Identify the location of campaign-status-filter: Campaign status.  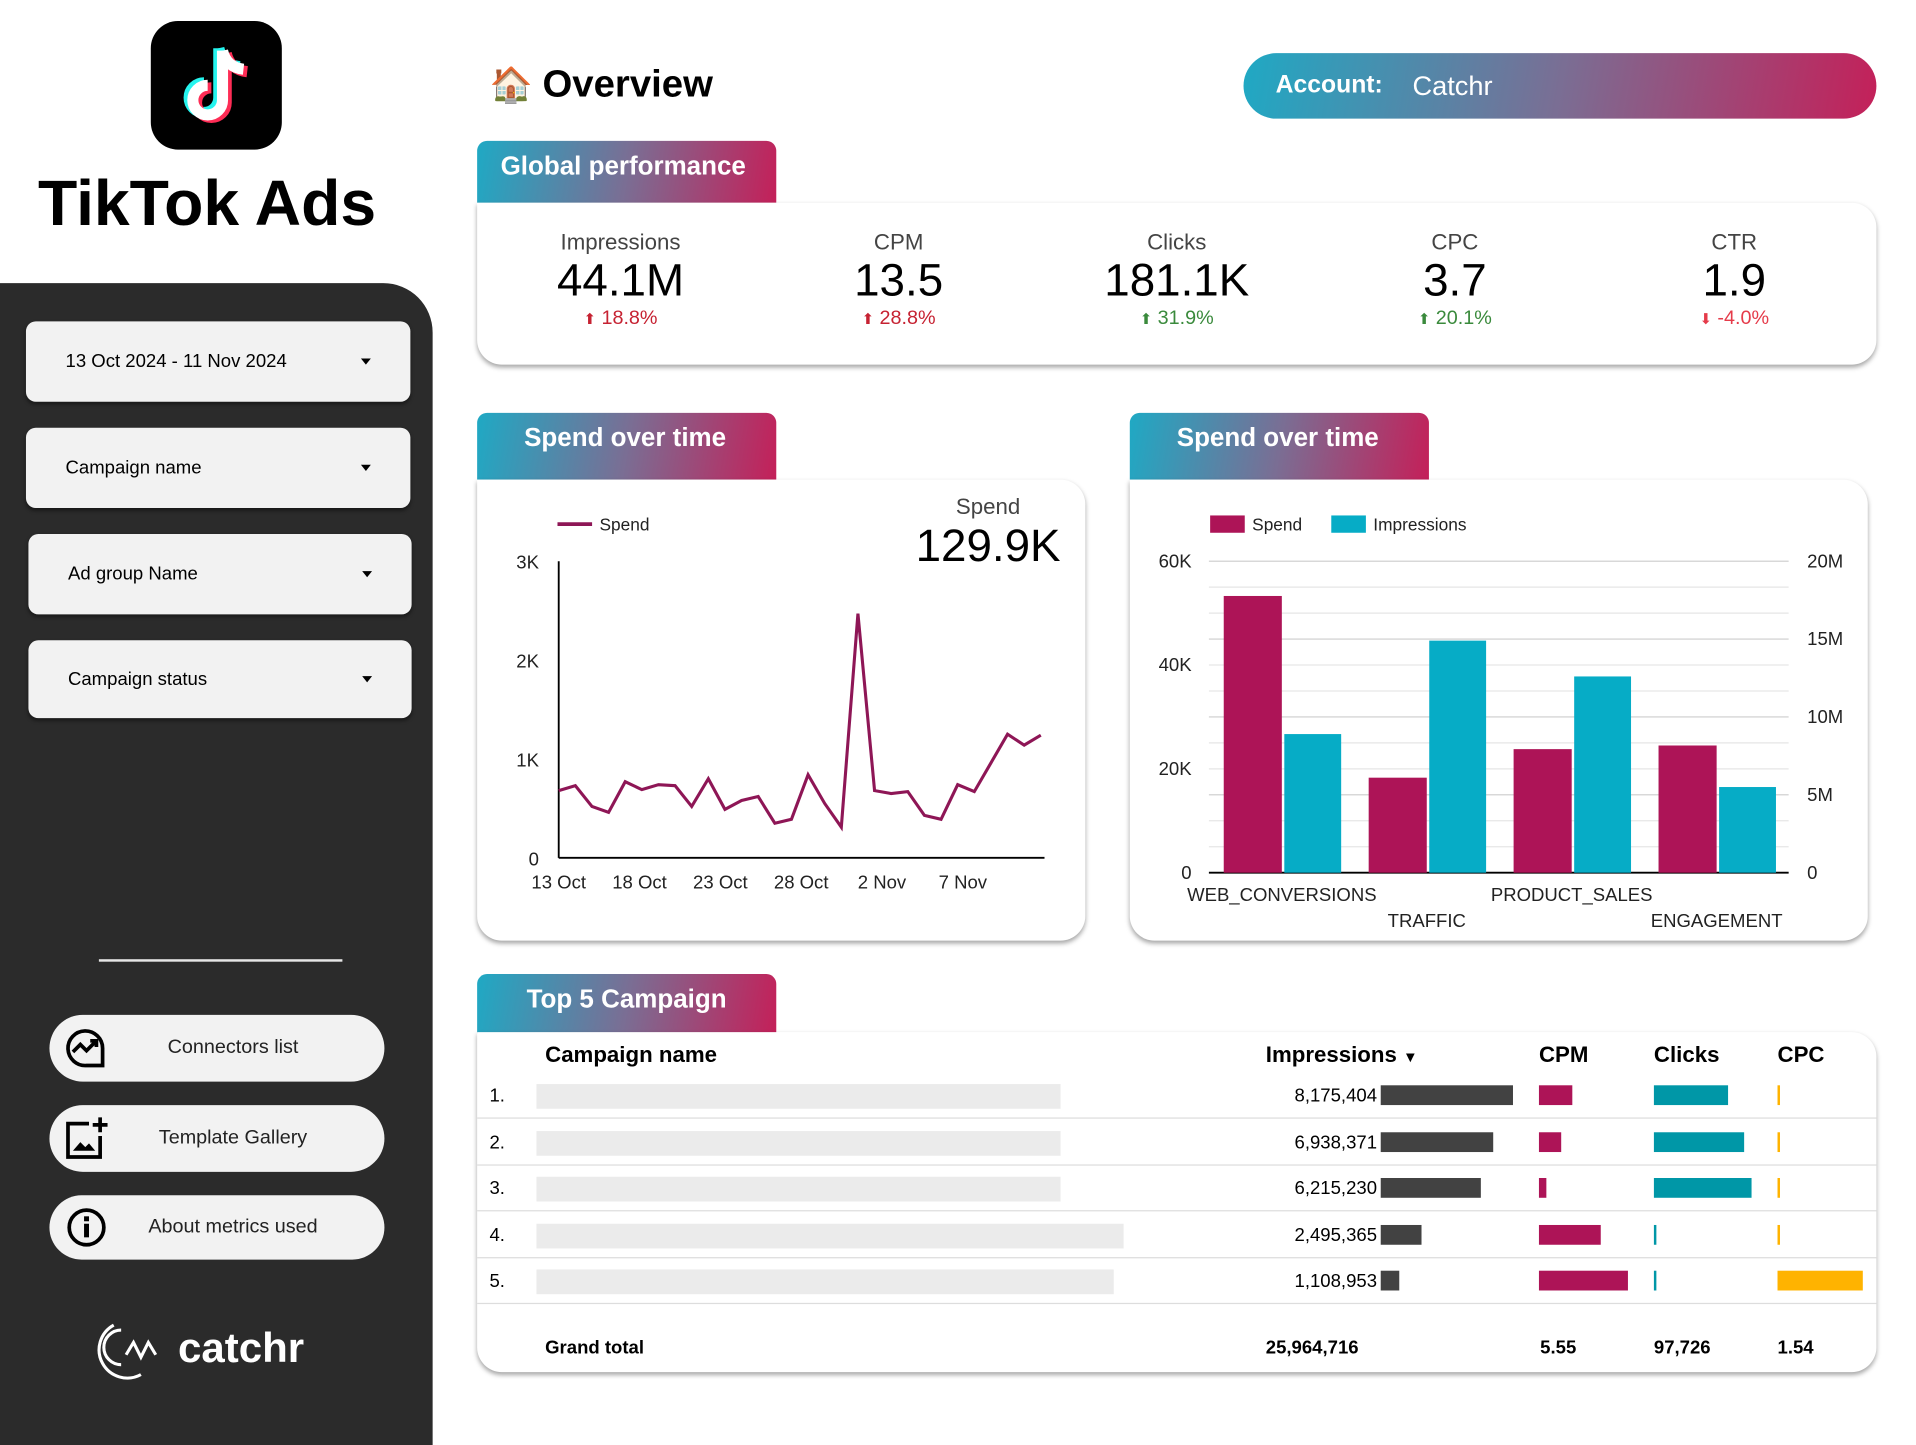
(219, 679).